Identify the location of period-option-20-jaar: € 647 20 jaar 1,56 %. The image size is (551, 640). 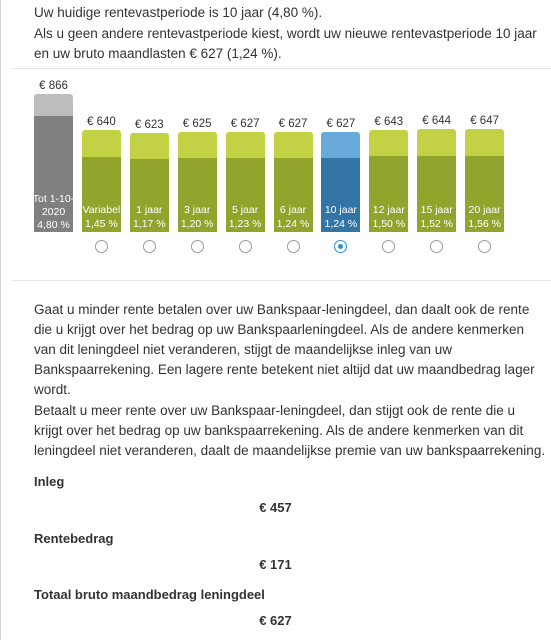
(484, 171).